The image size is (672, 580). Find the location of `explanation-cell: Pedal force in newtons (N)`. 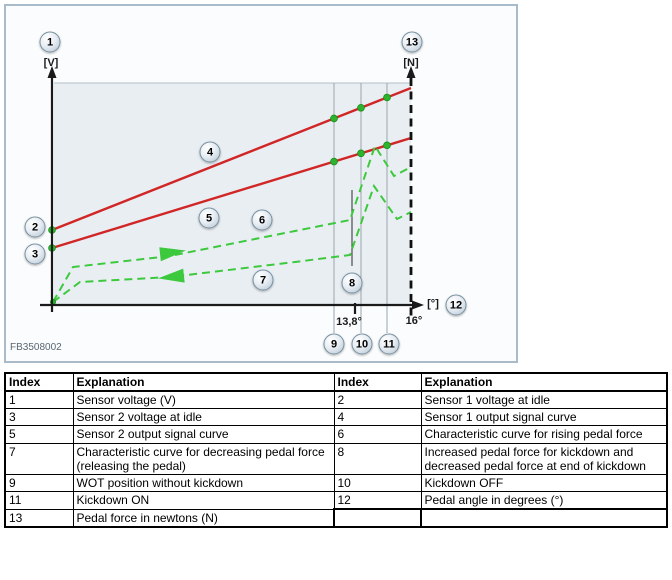

explanation-cell: Pedal force in newtons (N) is located at coordinates (203, 518).